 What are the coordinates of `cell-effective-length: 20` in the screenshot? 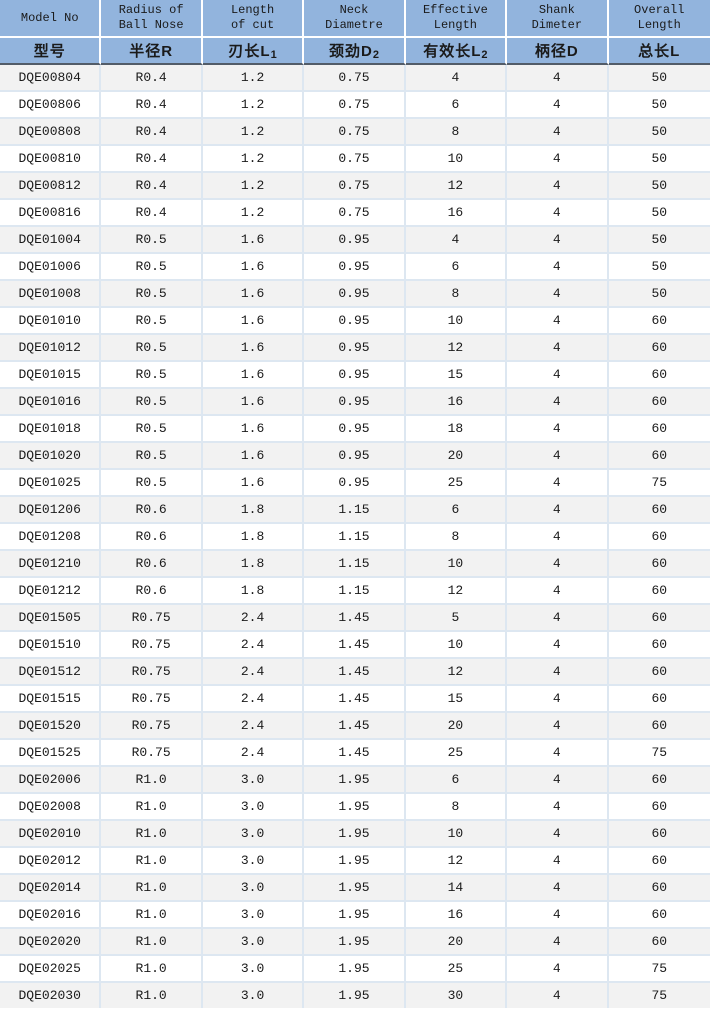 It's located at (456, 456).